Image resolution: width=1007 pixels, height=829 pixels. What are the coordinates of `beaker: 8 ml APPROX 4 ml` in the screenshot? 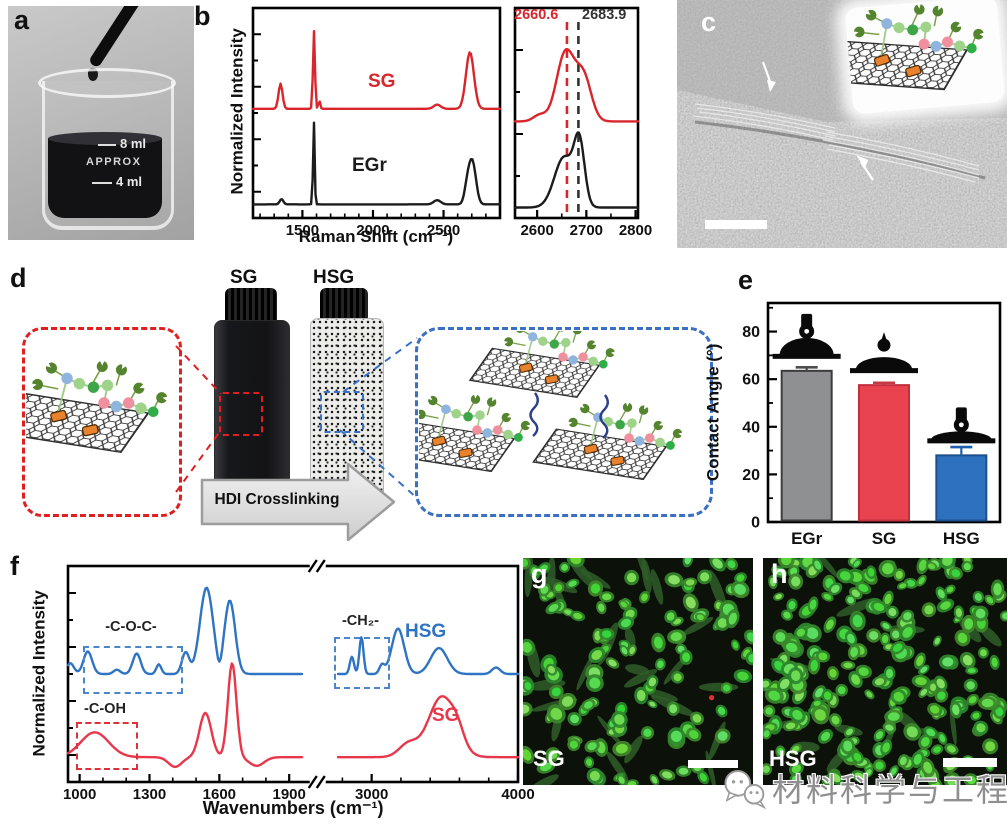 It's located at (107, 149).